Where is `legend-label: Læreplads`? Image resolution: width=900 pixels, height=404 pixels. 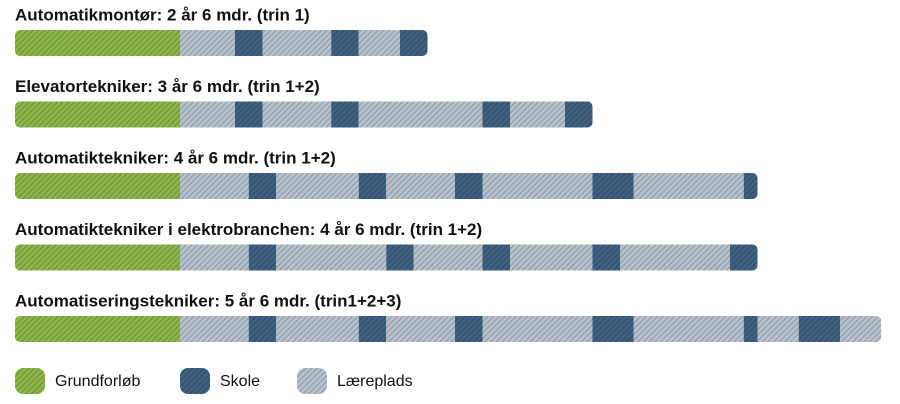
legend-label: Læreplads is located at coordinates (375, 381).